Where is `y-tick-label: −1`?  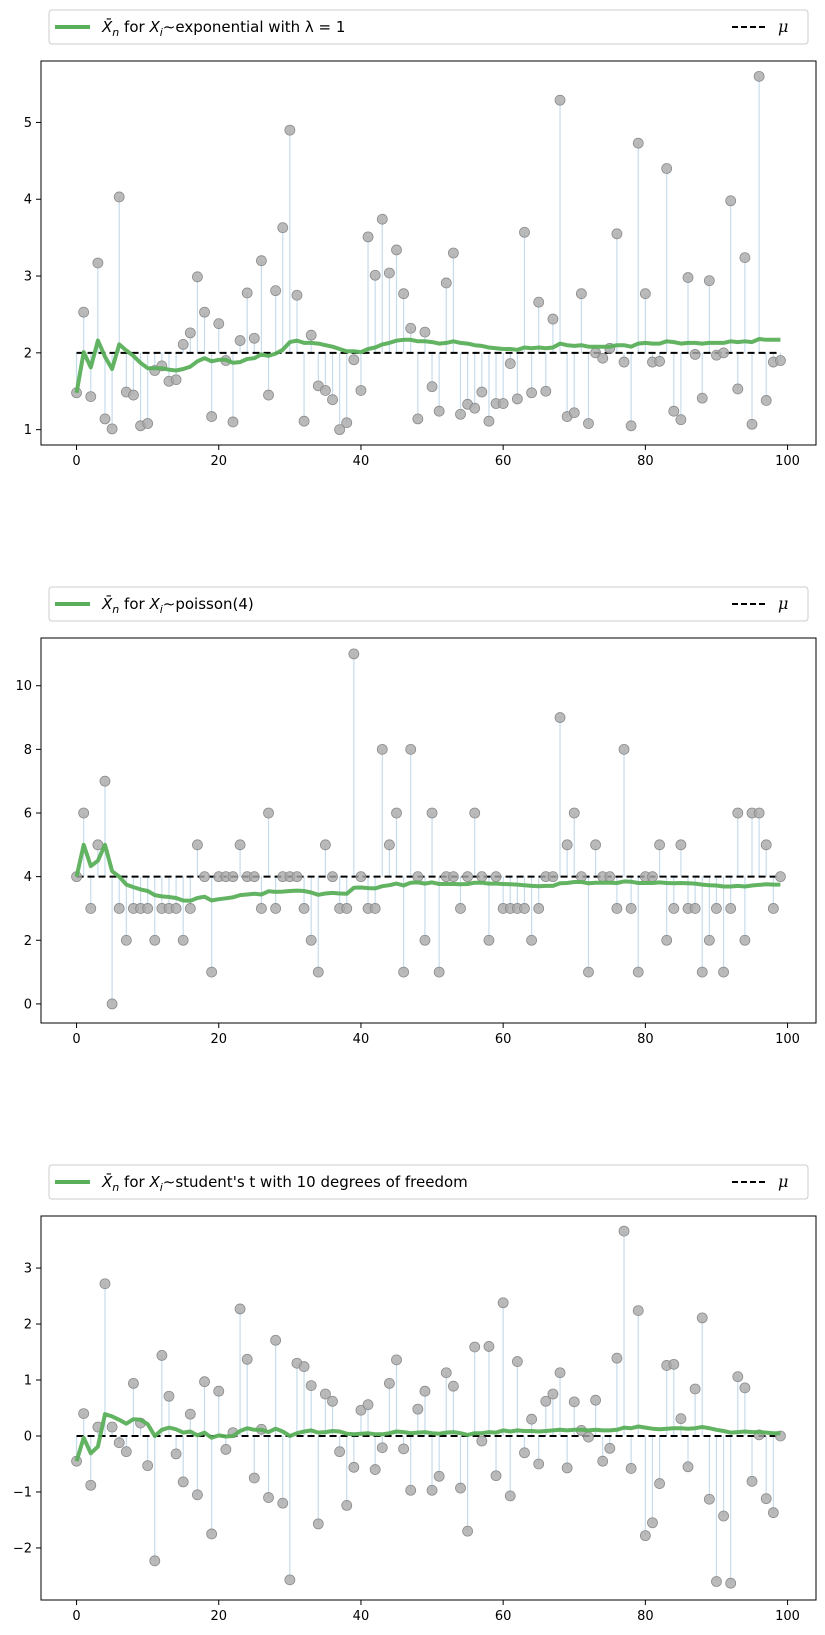 y-tick-label: −1 is located at coordinates (22, 1492).